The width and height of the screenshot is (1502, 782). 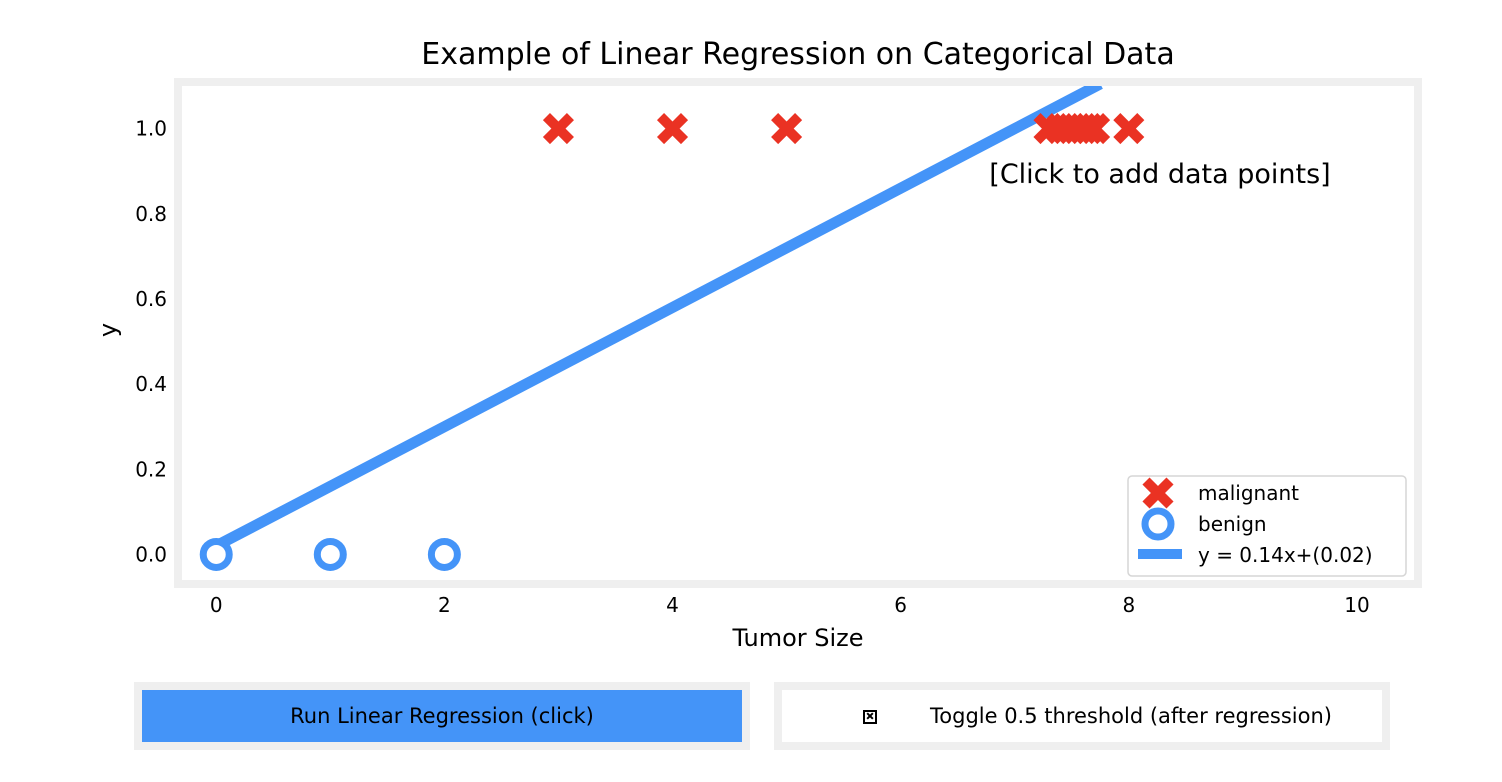 I want to click on x-tick-label: 4, so click(x=672, y=605).